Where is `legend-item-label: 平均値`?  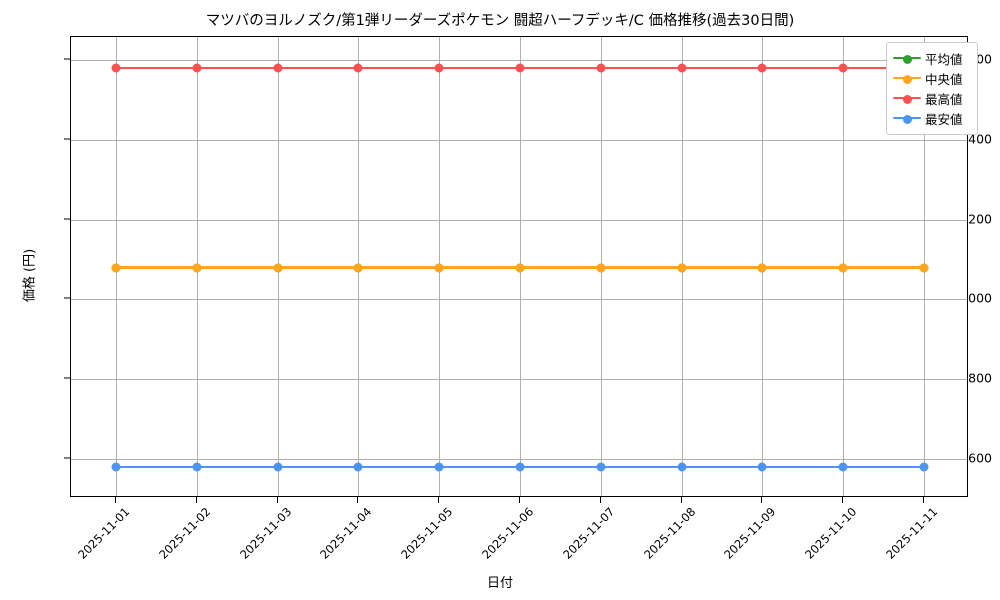
legend-item-label: 平均値 is located at coordinates (944, 59).